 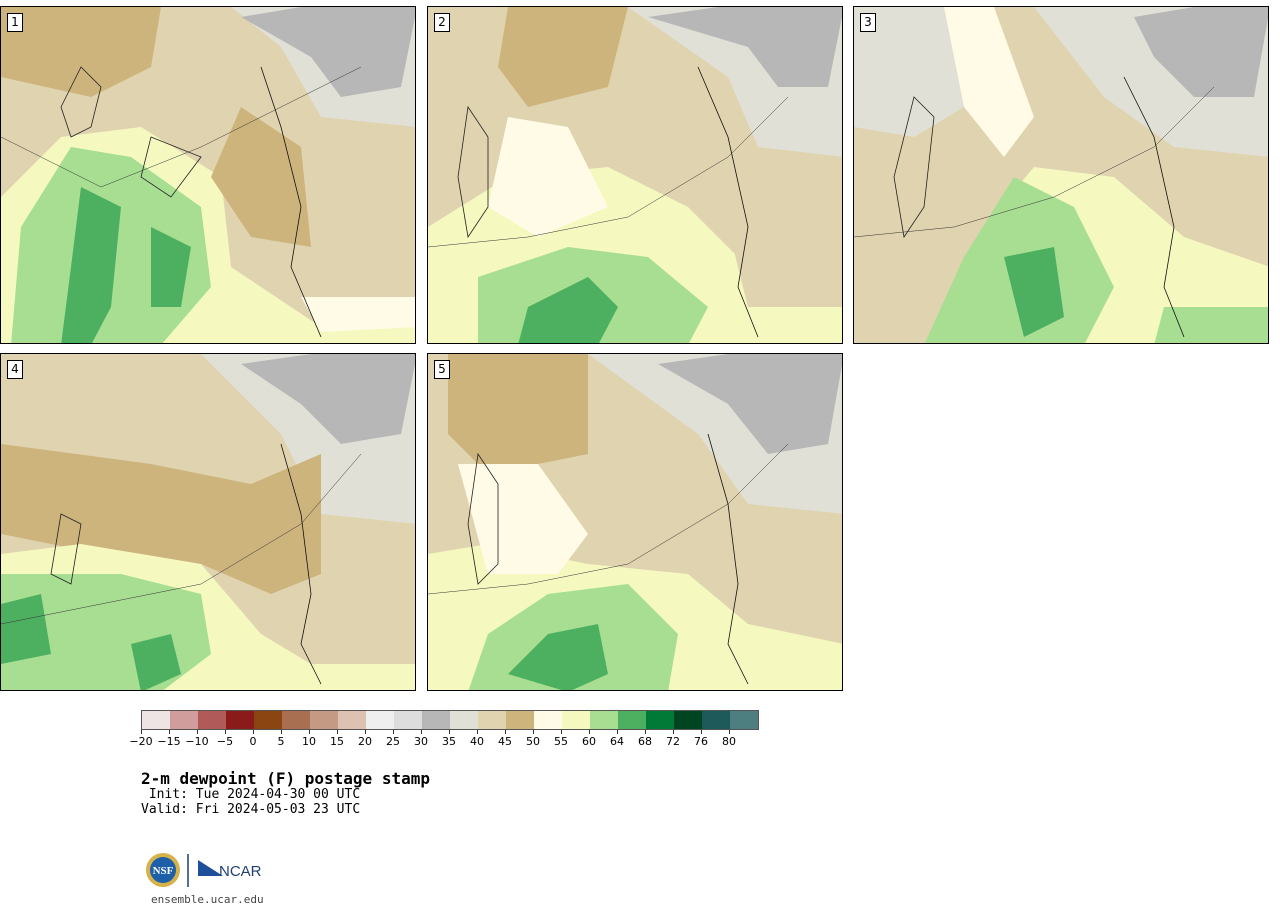 I want to click on nsf-logo-text: NSF, so click(x=163, y=871).